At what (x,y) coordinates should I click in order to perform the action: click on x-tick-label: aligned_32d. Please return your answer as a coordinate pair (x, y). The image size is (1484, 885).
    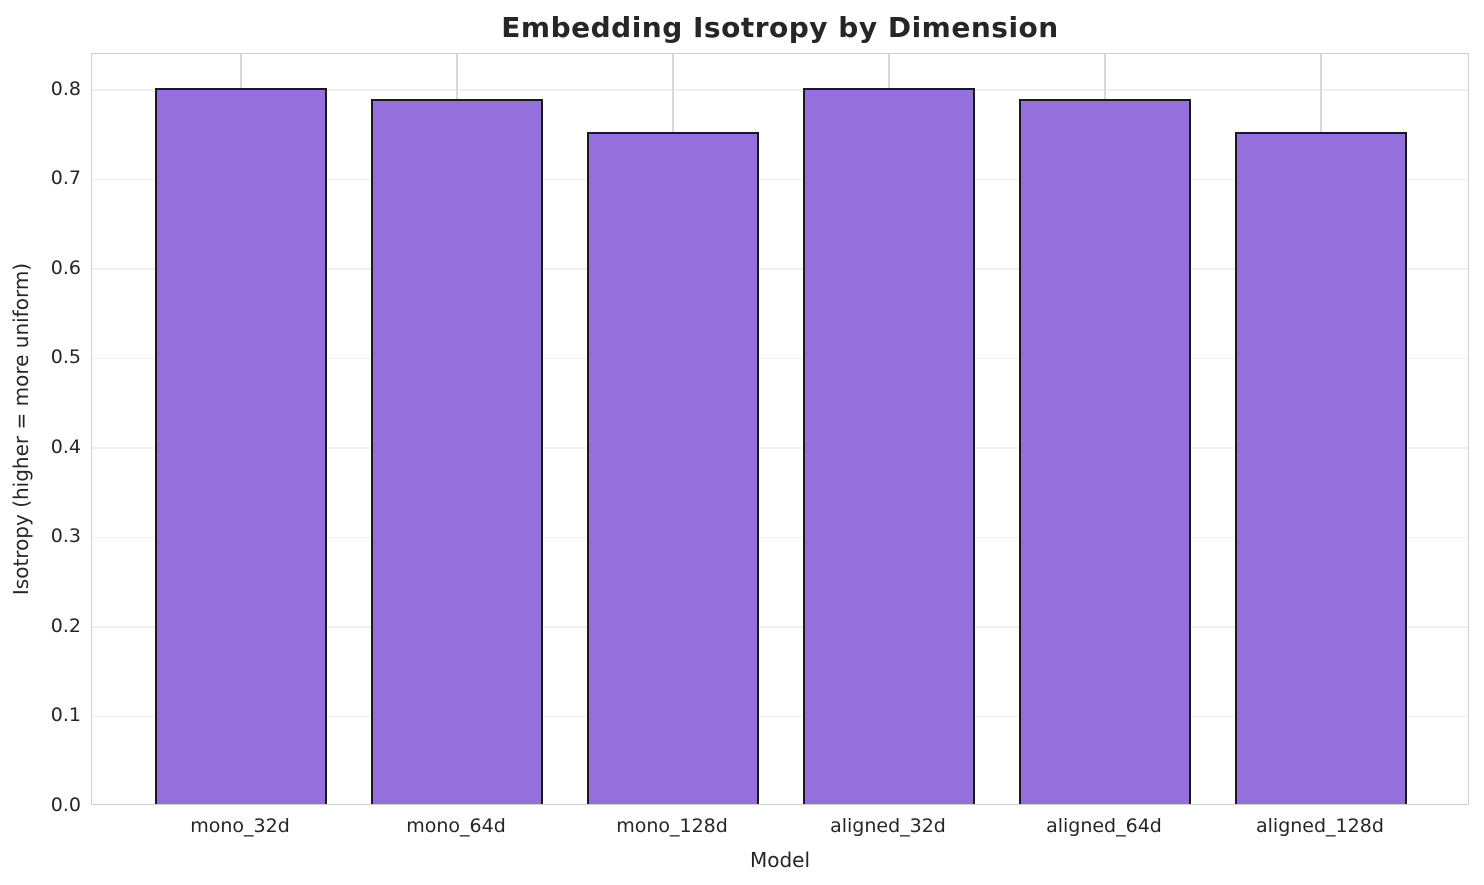
    Looking at the image, I should click on (888, 826).